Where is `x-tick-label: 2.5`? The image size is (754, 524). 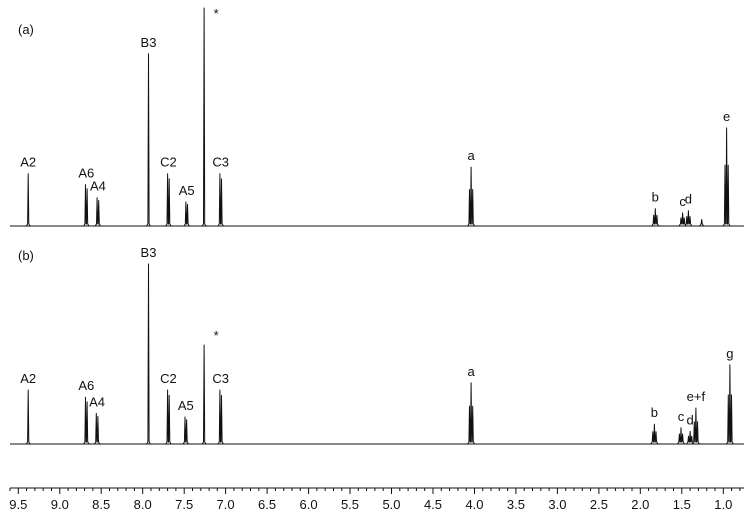 x-tick-label: 2.5 is located at coordinates (599, 504).